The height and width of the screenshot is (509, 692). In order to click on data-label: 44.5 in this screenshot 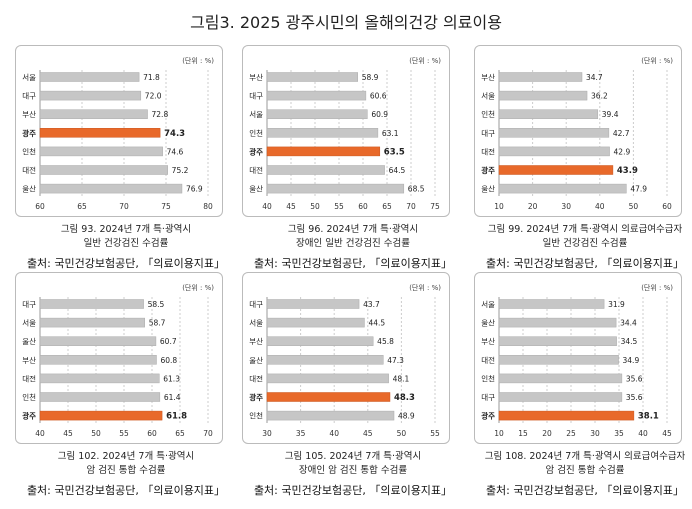, I will do `click(376, 323)`.